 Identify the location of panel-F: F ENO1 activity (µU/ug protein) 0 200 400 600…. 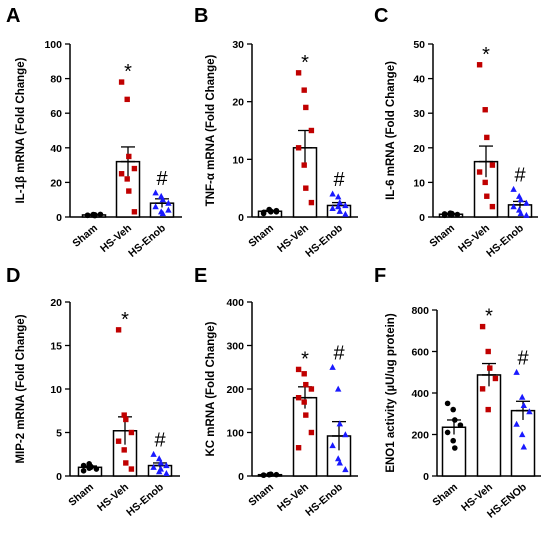
(457, 393).